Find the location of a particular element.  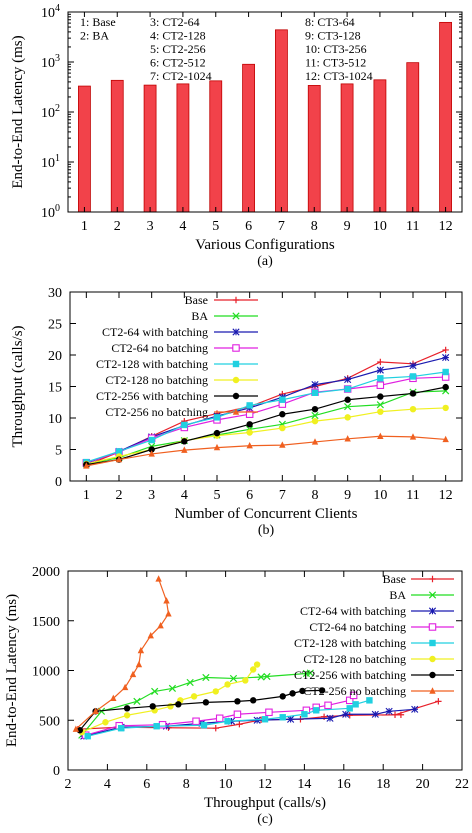

x-tick-label-c: 8 is located at coordinates (186, 784).